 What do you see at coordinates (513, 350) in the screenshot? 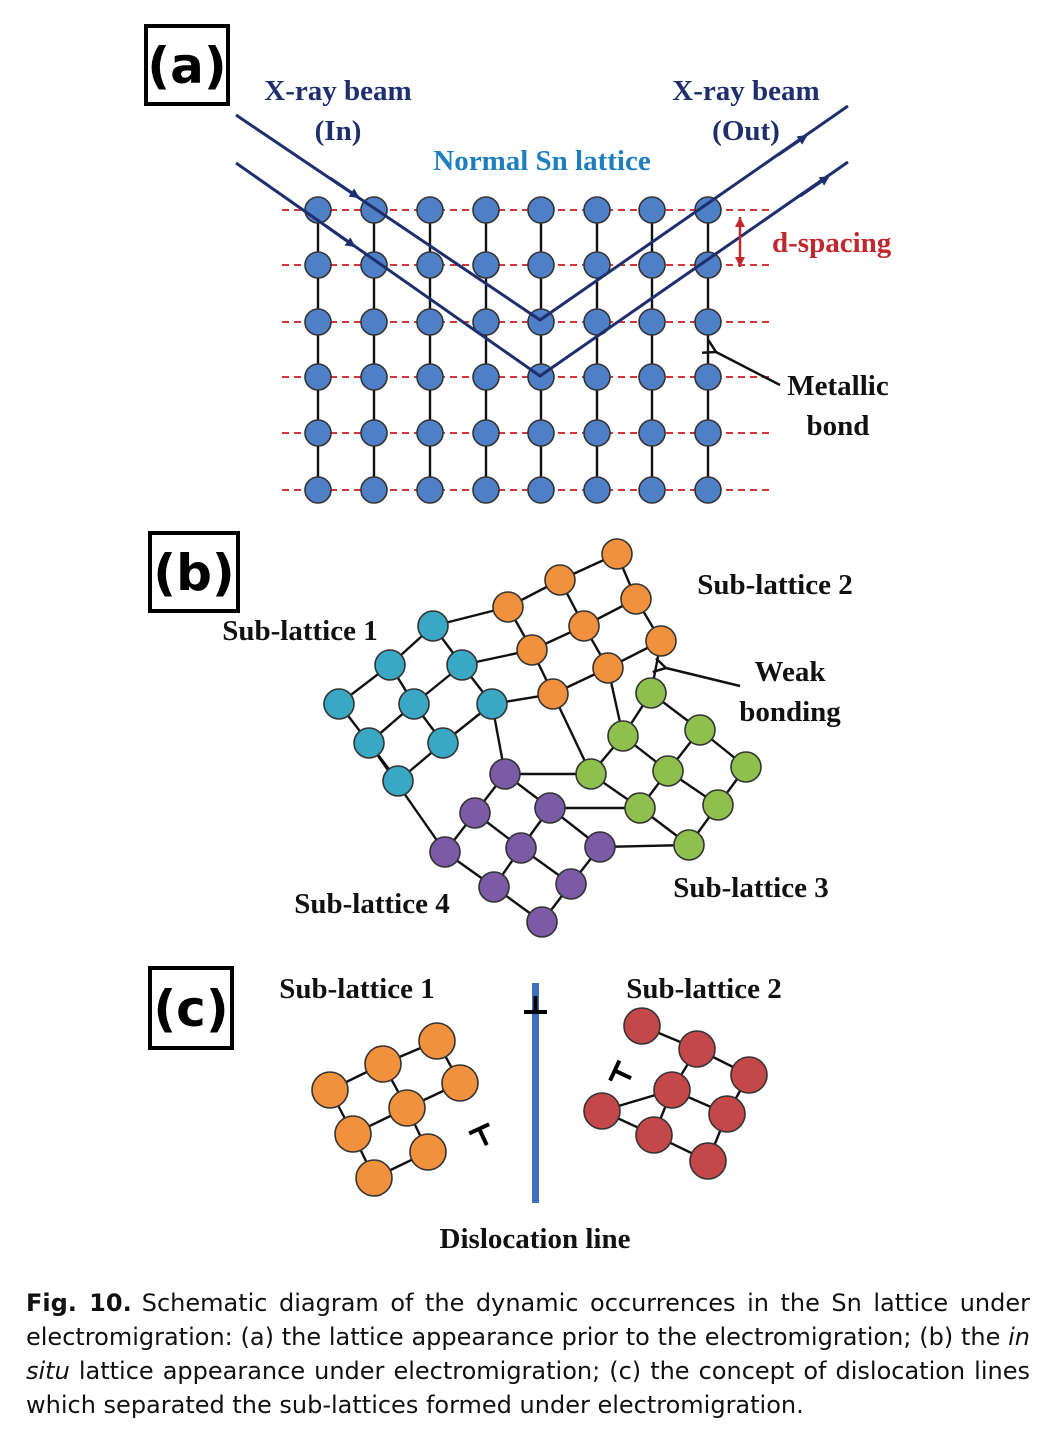
I see `sn-atoms` at bounding box center [513, 350].